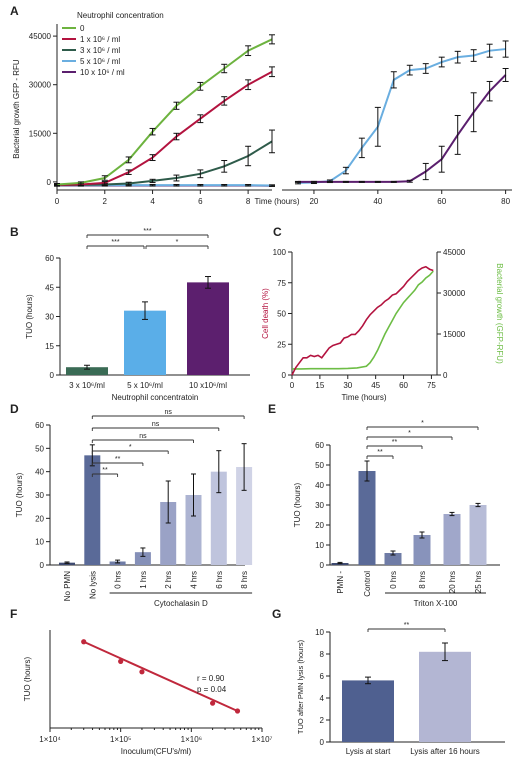  I want to click on f-x-tick-label: 1×10⁵, so click(120, 739).